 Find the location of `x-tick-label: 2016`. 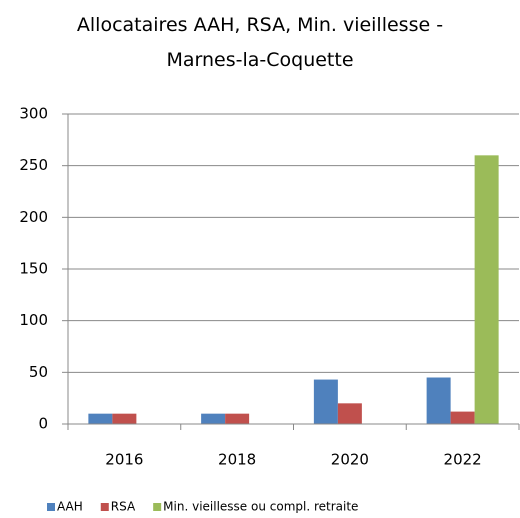

x-tick-label: 2016 is located at coordinates (124, 460).